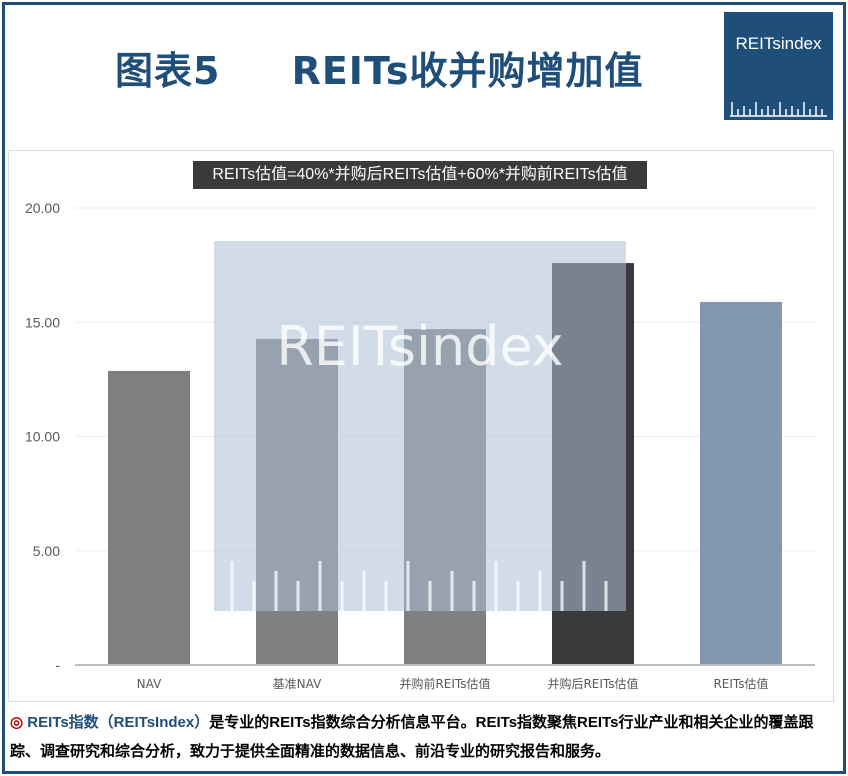 This screenshot has width=848, height=776. What do you see at coordinates (419, 346) in the screenshot?
I see `watermark-text: REITsindex` at bounding box center [419, 346].